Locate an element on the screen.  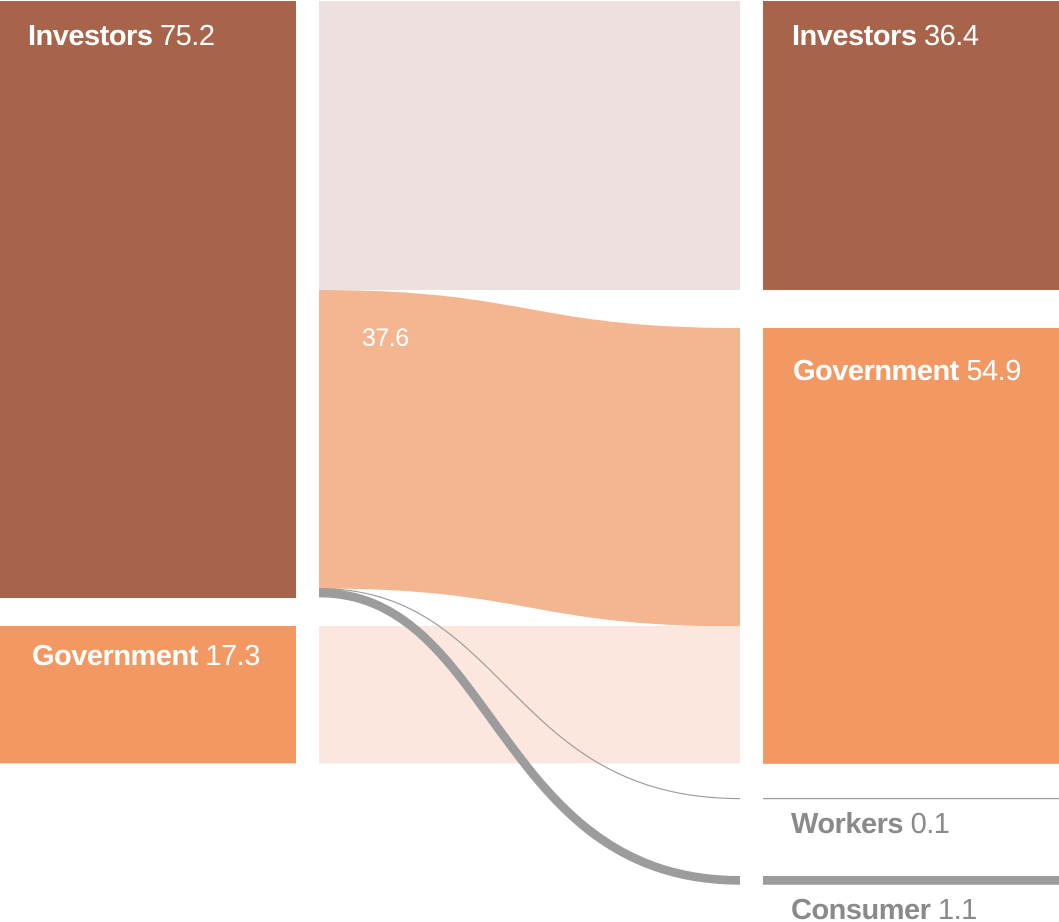
target-consumer-label: Consumer 1.1 is located at coordinates (884, 908).